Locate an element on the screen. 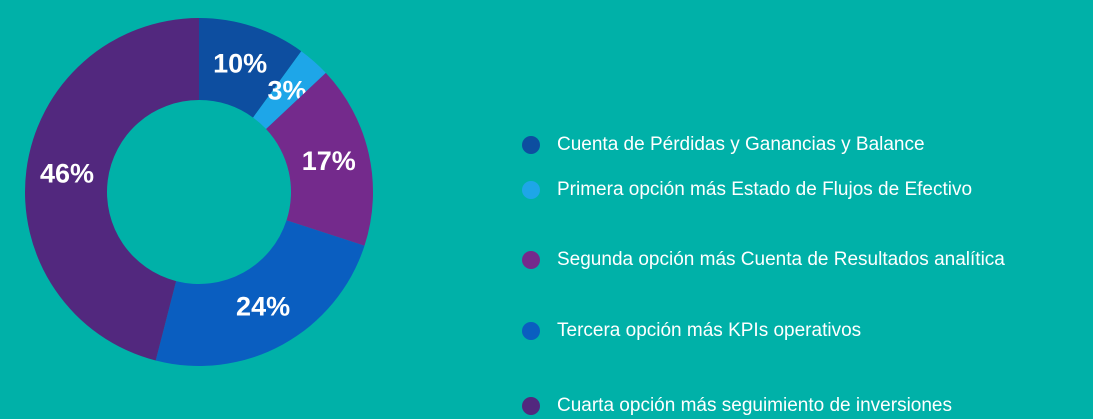 The image size is (1093, 419). data-label: 46% is located at coordinates (67, 173).